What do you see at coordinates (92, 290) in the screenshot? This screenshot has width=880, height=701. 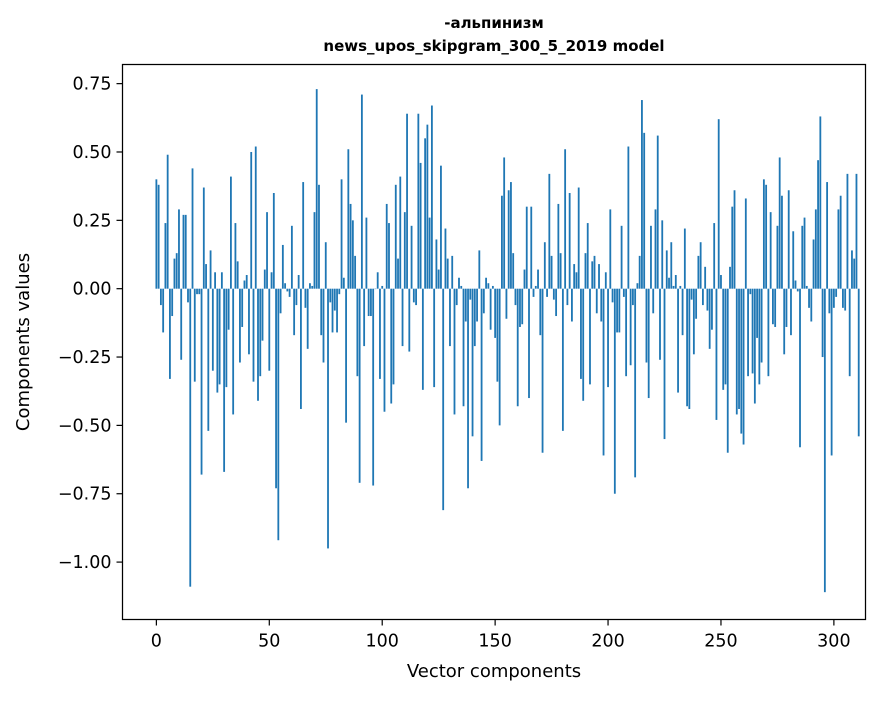 I see `y-tick-label: 0.00` at bounding box center [92, 290].